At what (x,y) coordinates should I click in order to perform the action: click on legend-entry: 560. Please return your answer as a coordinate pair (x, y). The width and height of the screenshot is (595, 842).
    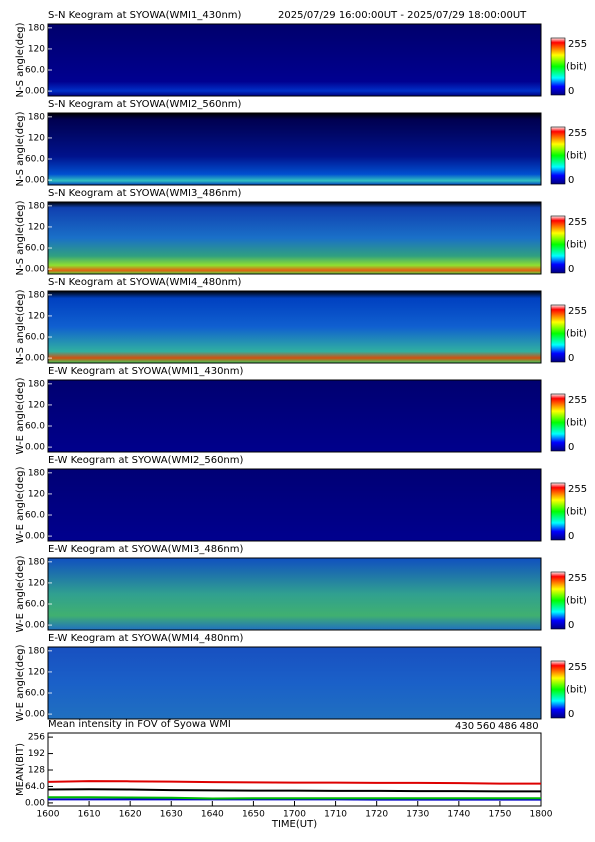
    Looking at the image, I should click on (486, 726).